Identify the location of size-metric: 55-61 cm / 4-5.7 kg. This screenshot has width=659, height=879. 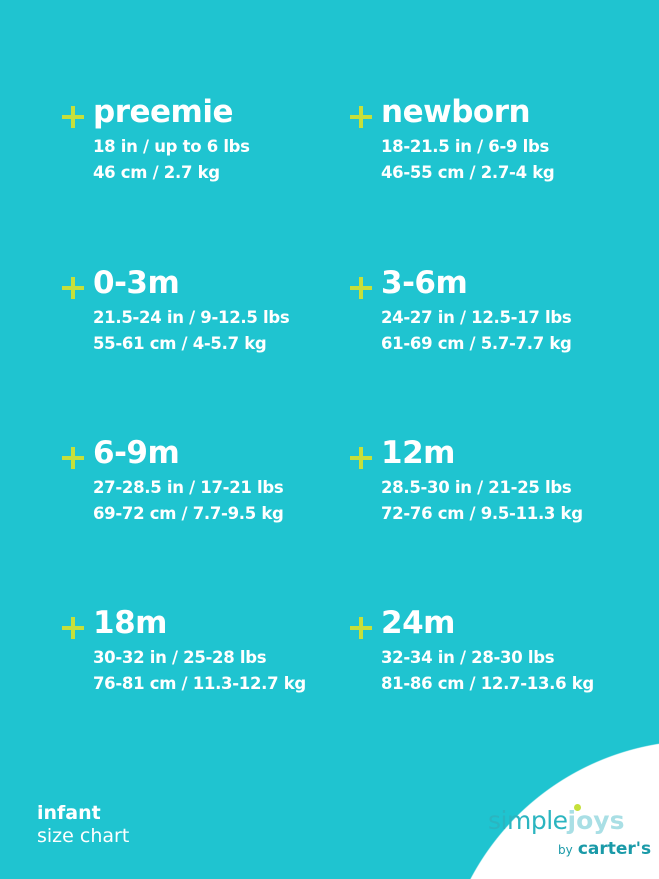
(180, 343).